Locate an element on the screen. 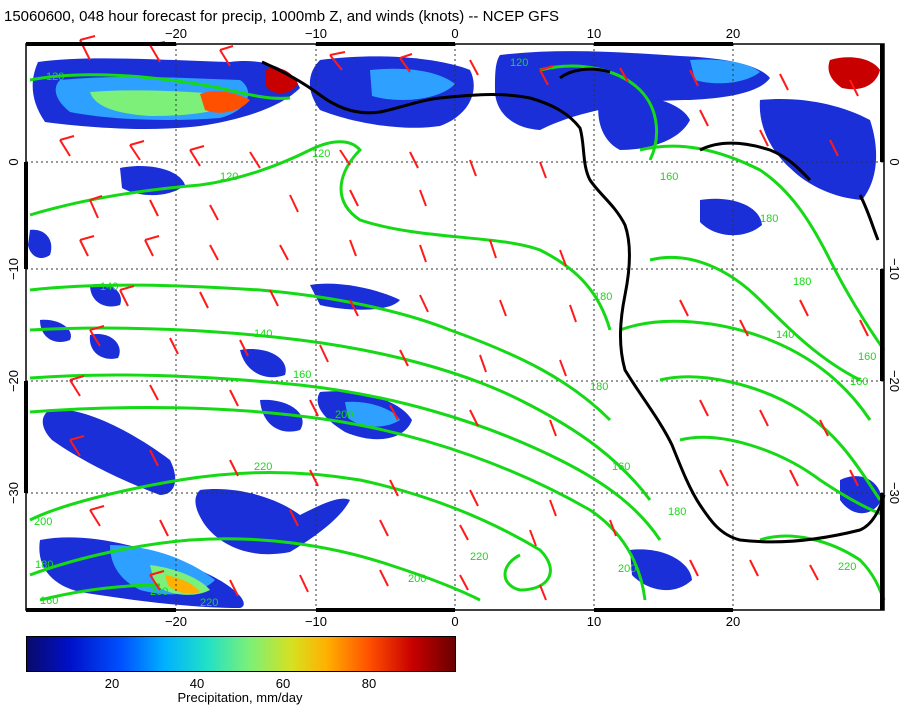 This screenshot has height=714, width=906. top-lon-labels: −20 −10 0 10 20 is located at coordinates (452, 33).